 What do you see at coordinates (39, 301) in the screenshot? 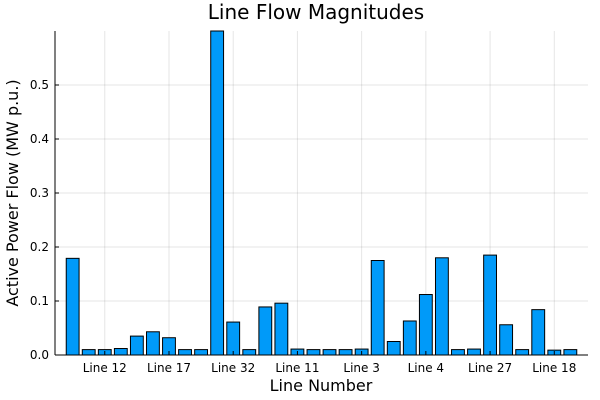
I see `y-tick-label: 0.1` at bounding box center [39, 301].